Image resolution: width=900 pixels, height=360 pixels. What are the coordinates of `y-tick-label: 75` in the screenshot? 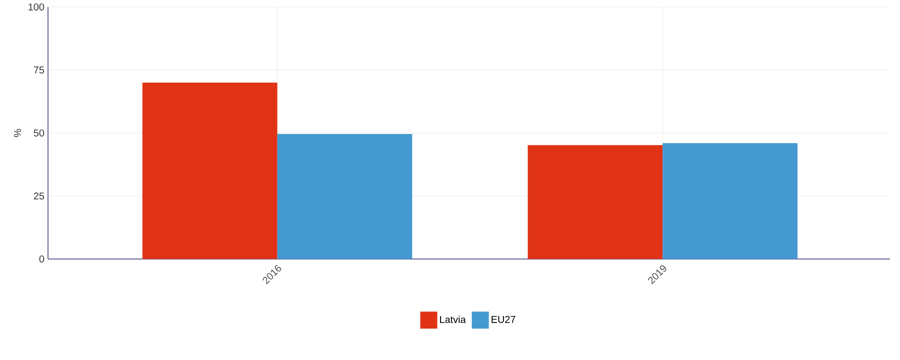 It's located at (39, 70).